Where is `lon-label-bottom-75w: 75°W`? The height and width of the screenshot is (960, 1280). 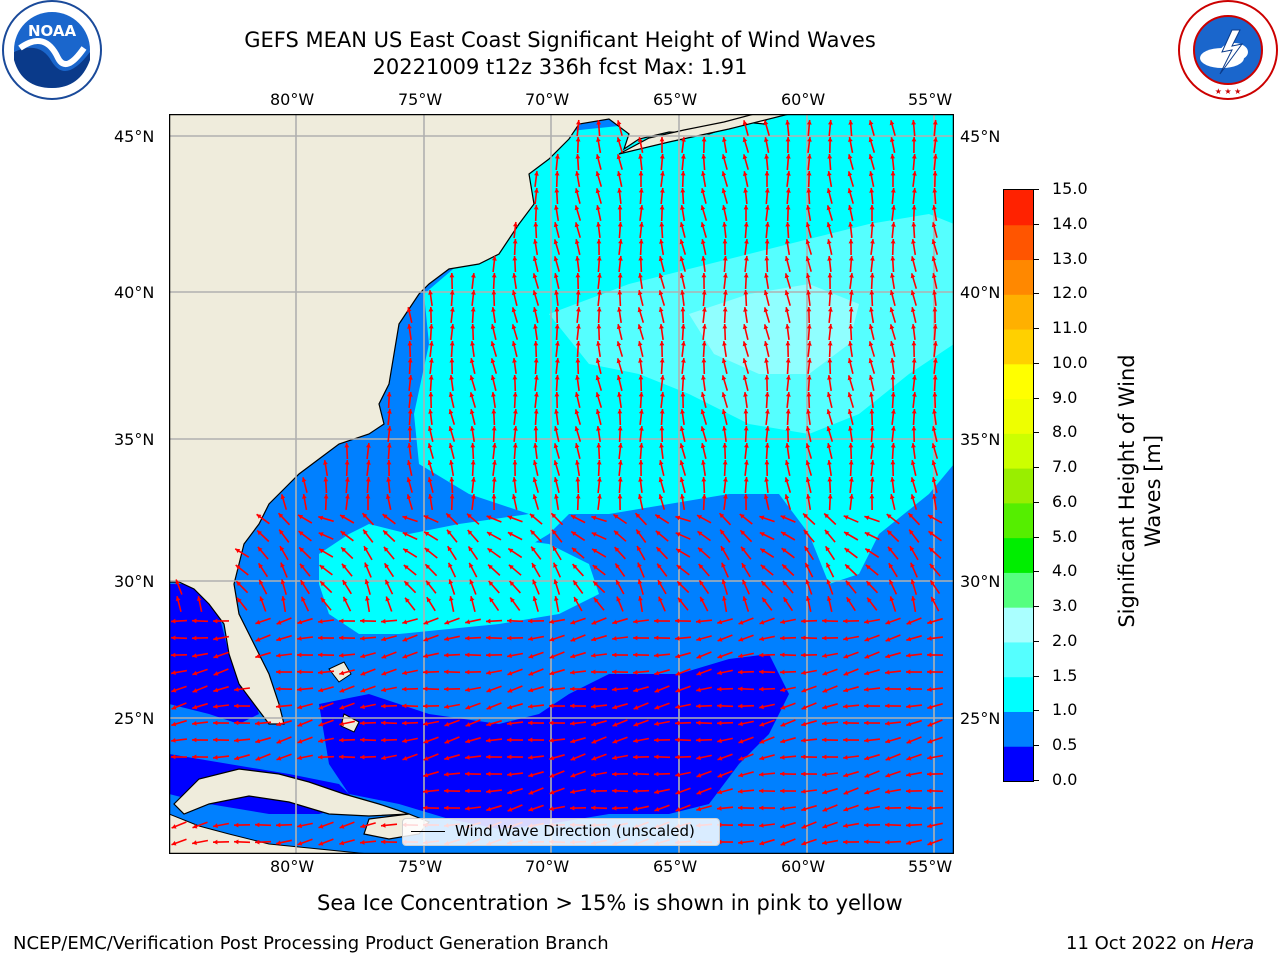
lon-label-bottom-75w: 75°W is located at coordinates (420, 866).